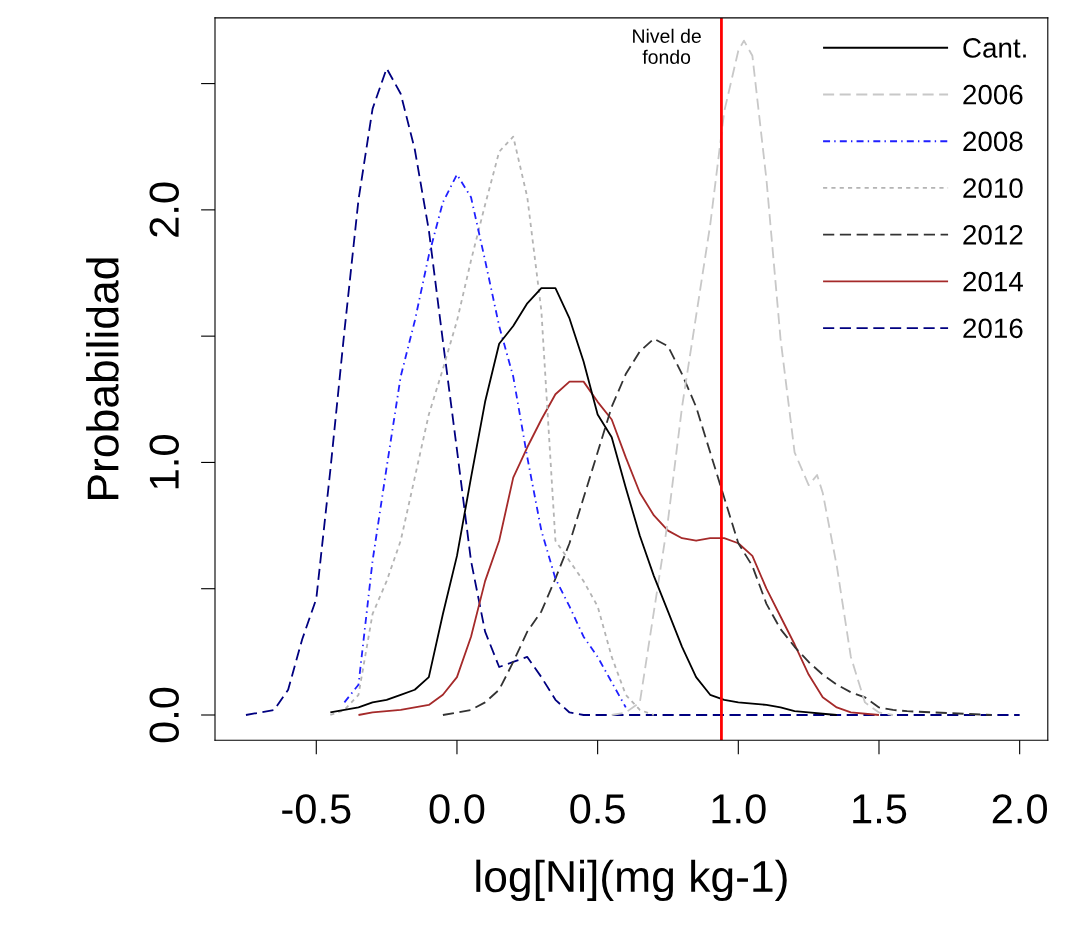 The height and width of the screenshot is (943, 1067). Describe the element at coordinates (880, 809) in the screenshot. I see `x-tick-label: 1.5` at that location.